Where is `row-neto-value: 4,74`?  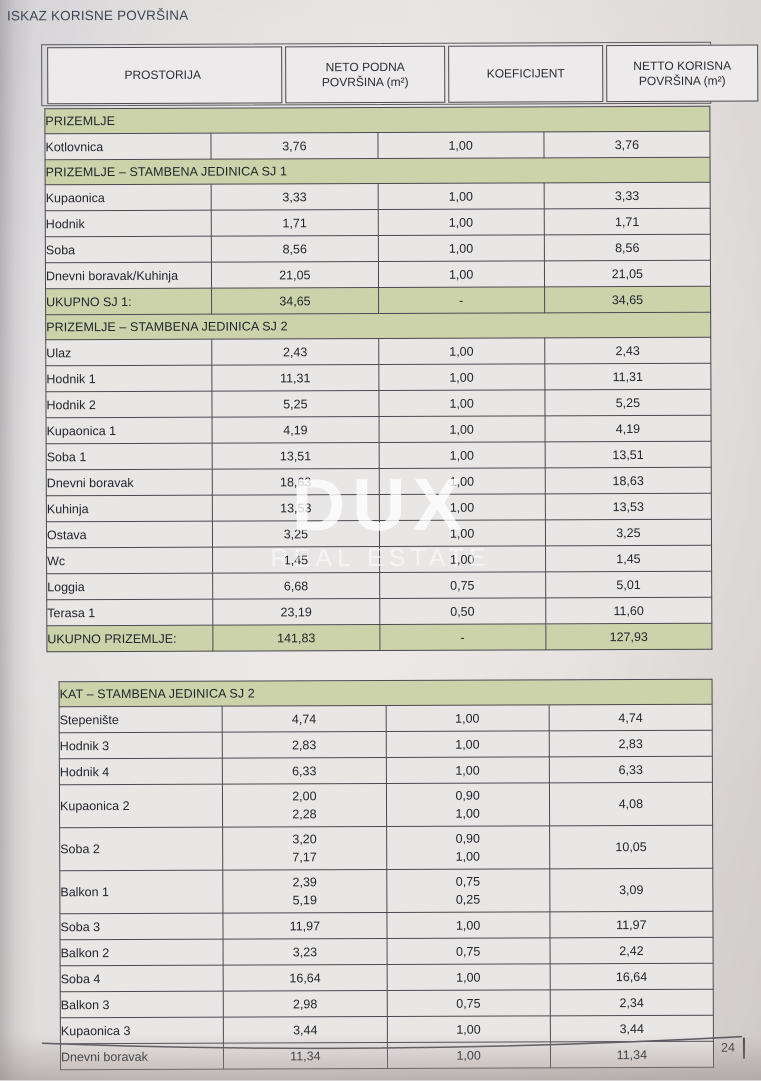
row-neto-value: 4,74 is located at coordinates (304, 719).